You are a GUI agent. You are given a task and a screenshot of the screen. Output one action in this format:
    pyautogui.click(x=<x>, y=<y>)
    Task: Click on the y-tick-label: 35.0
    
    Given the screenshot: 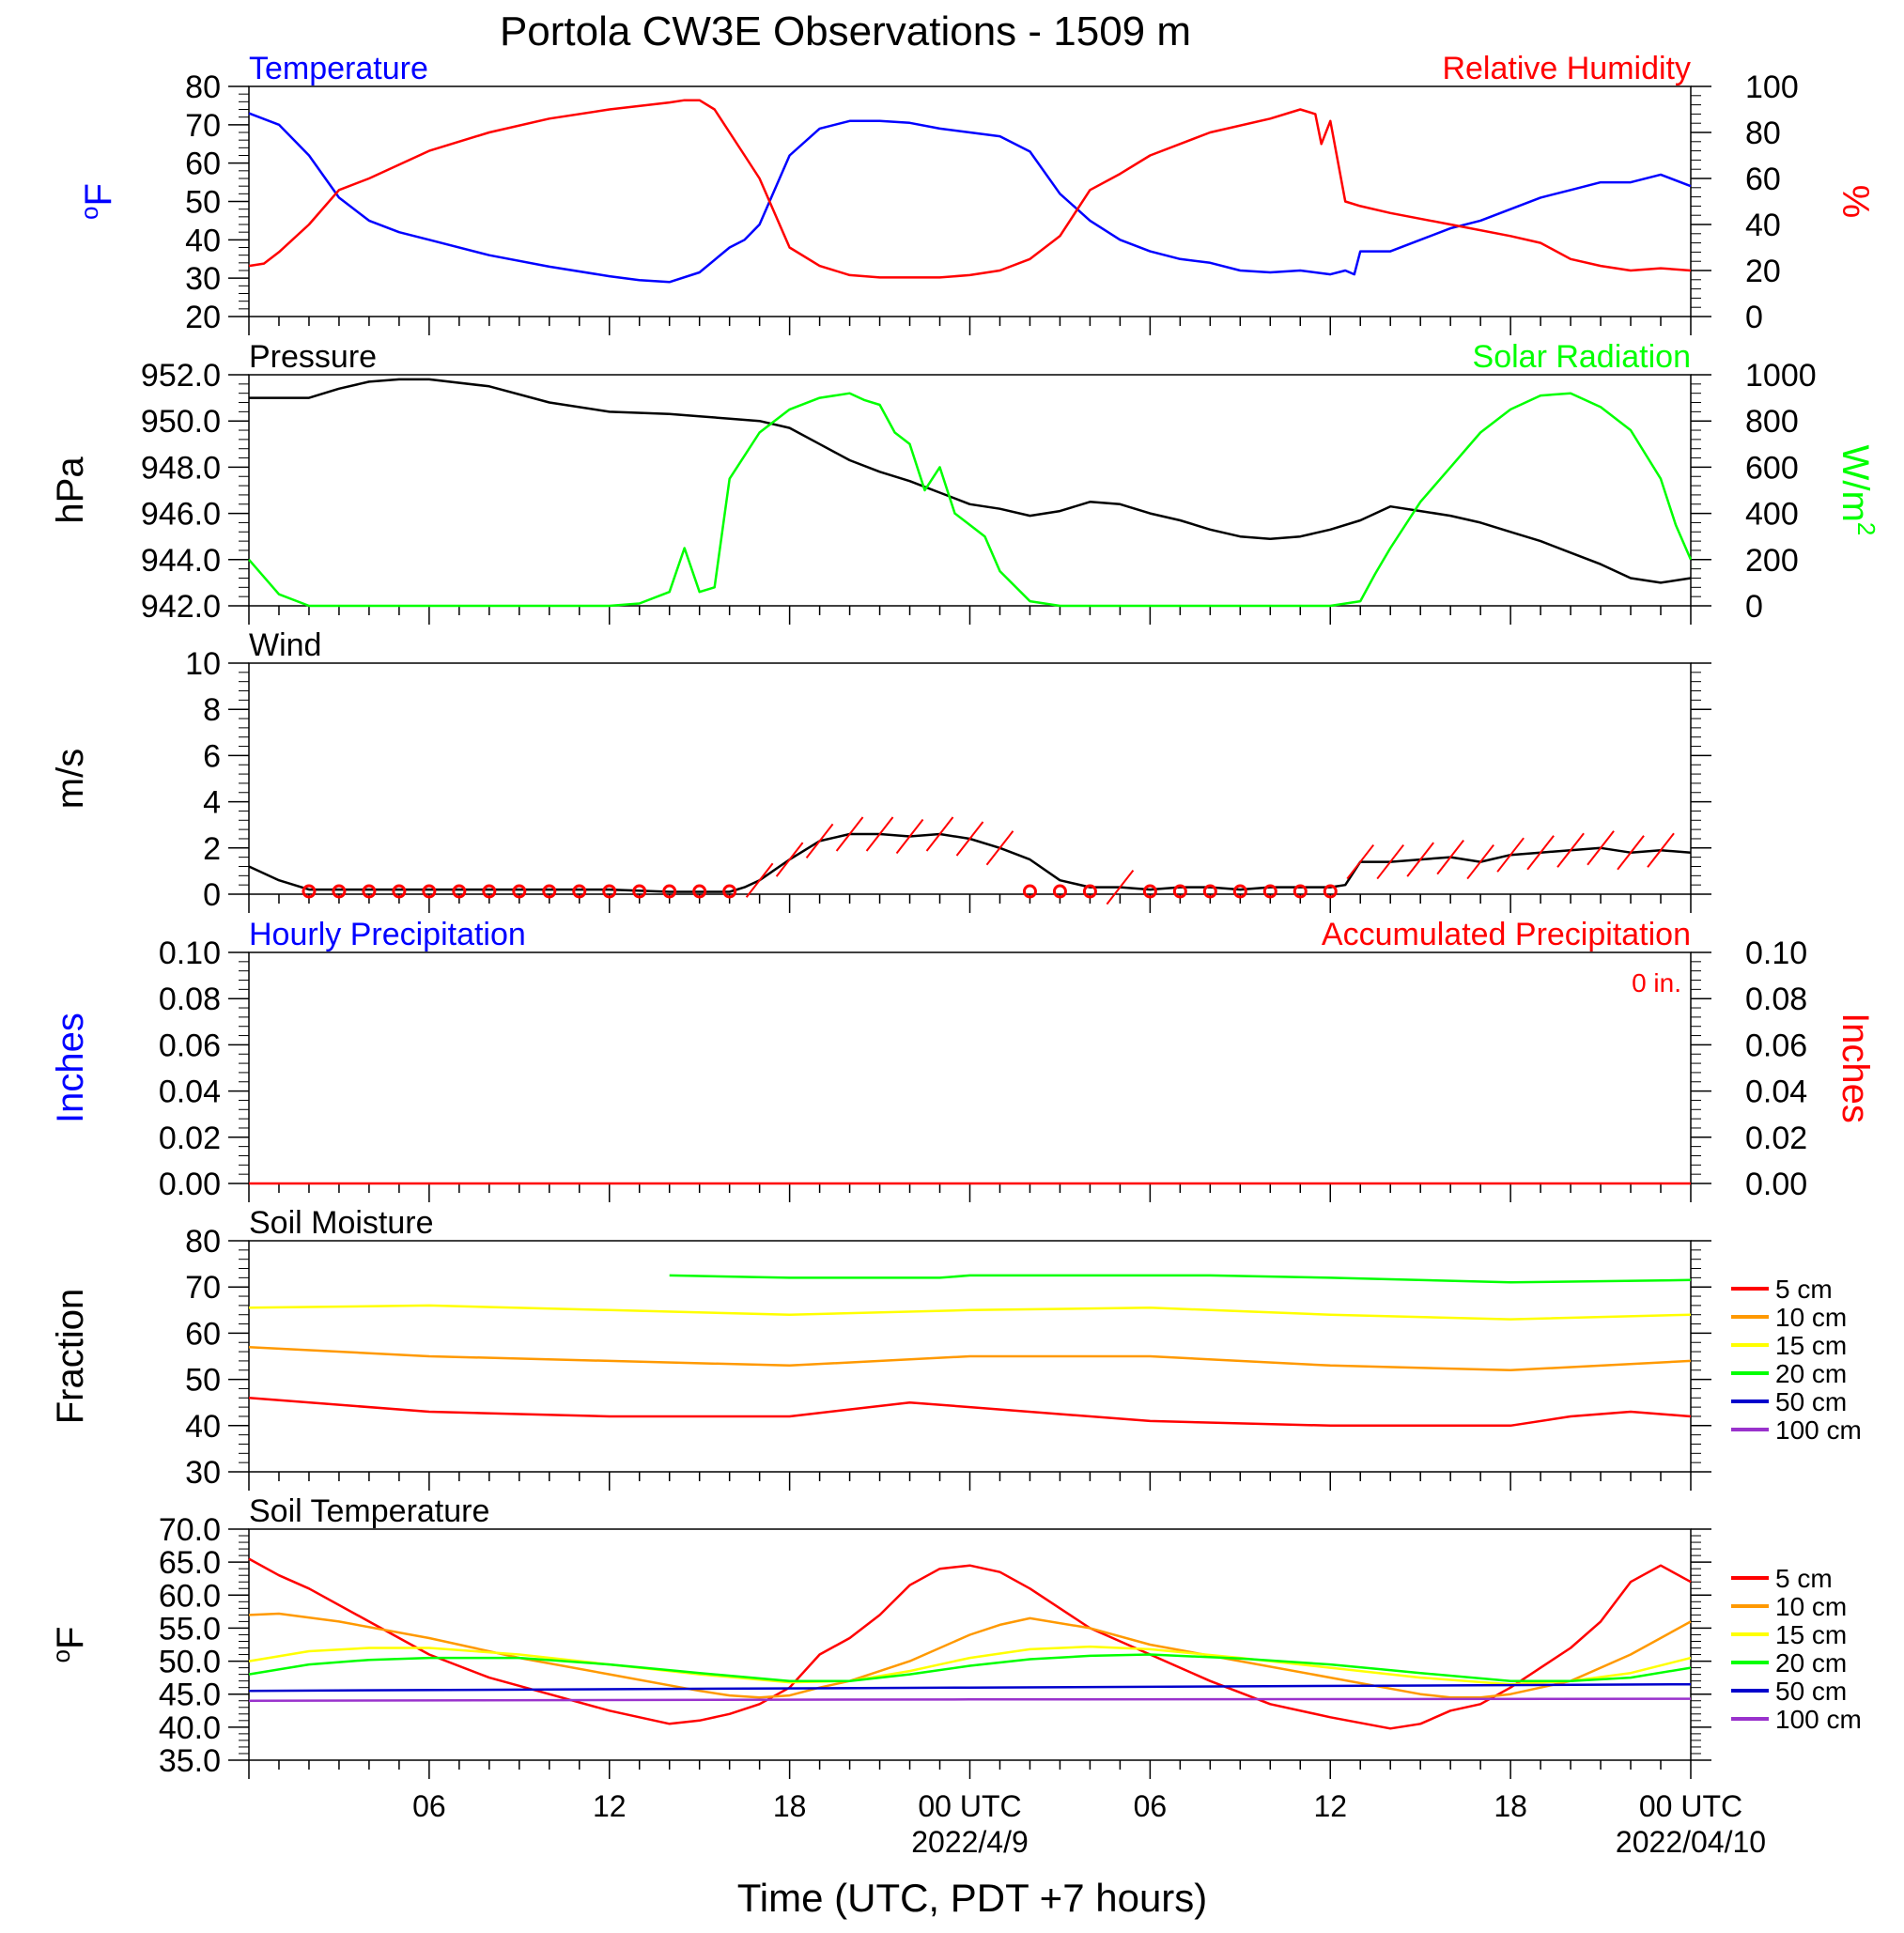 What is the action you would take?
    pyautogui.click(x=190, y=1761)
    